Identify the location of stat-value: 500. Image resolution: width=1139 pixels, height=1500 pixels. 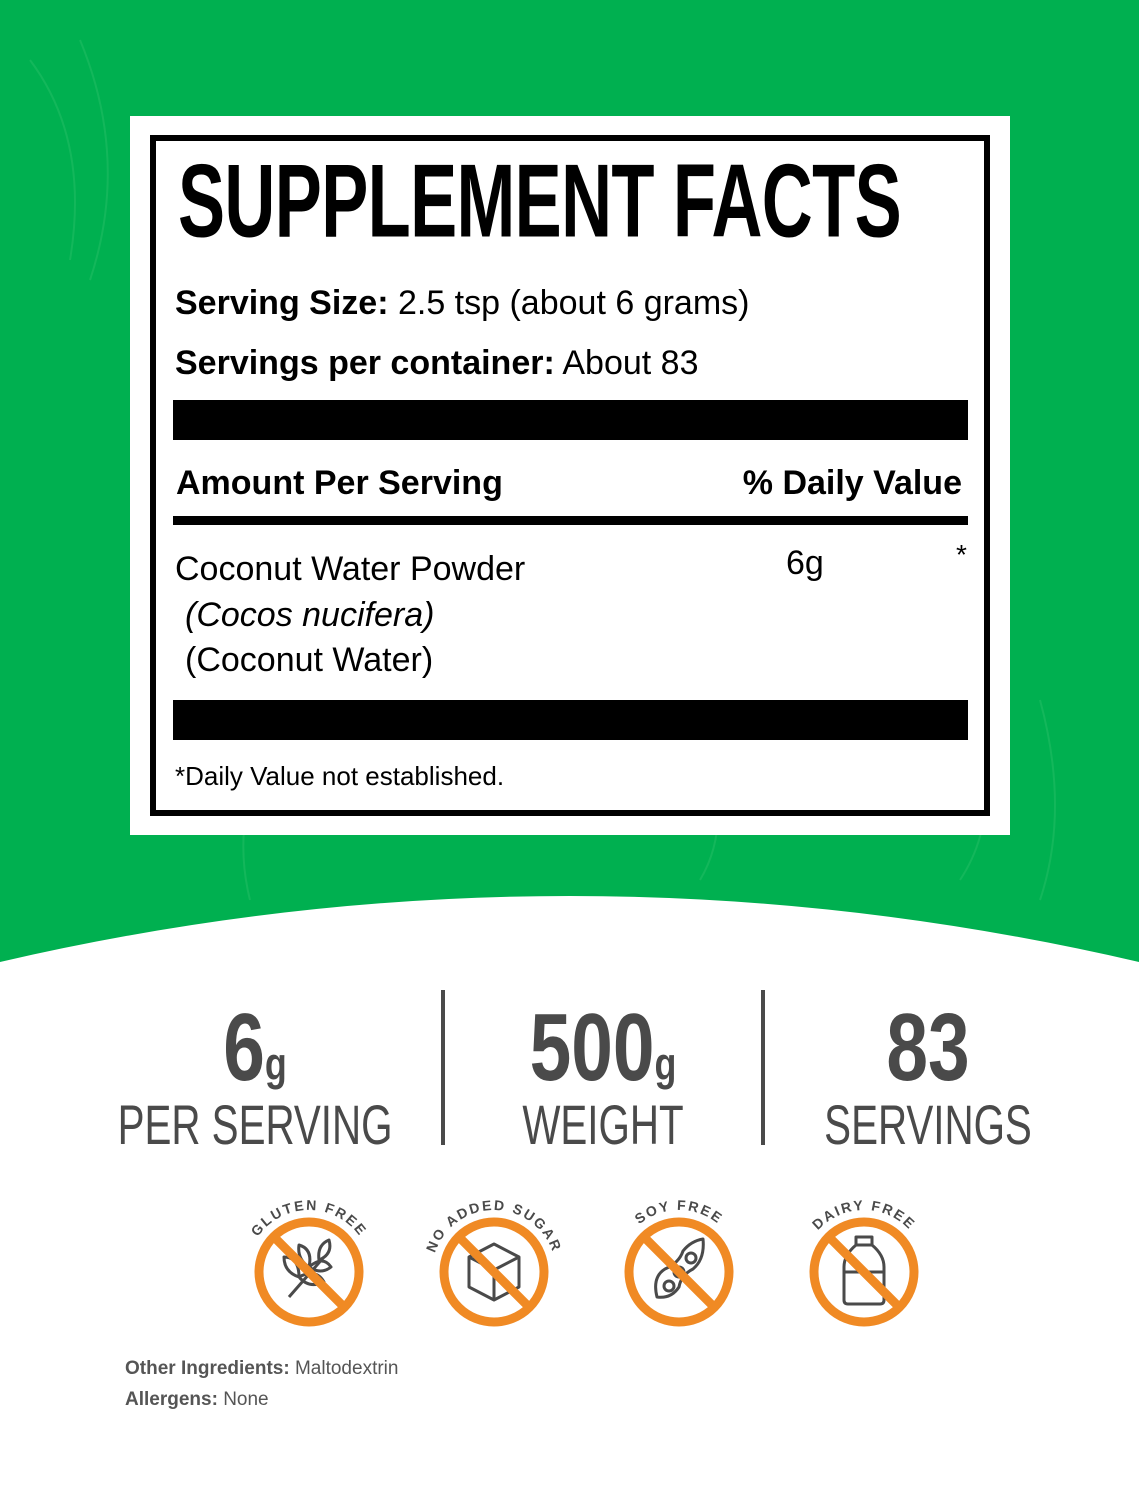
(592, 1047).